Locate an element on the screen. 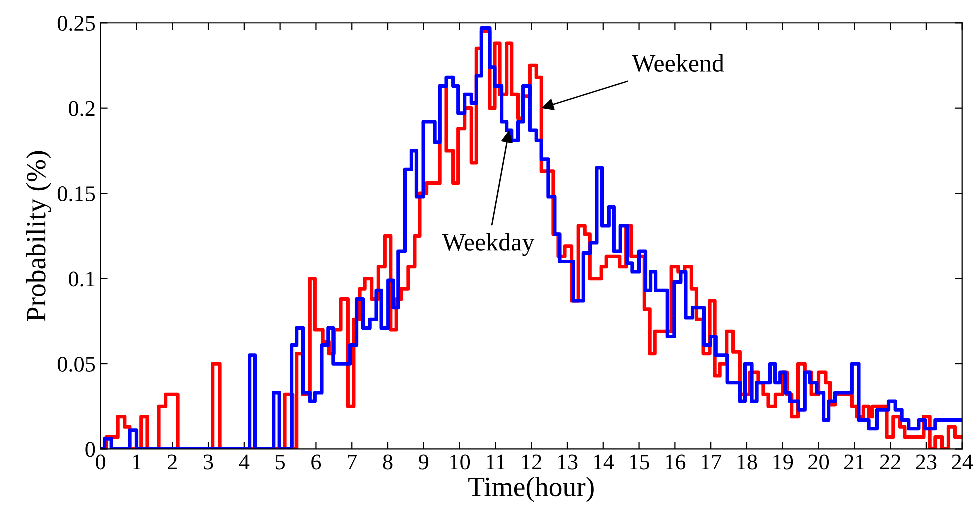 Image resolution: width=979 pixels, height=514 pixels. x-axis-title: Time(hour) is located at coordinates (531, 489).